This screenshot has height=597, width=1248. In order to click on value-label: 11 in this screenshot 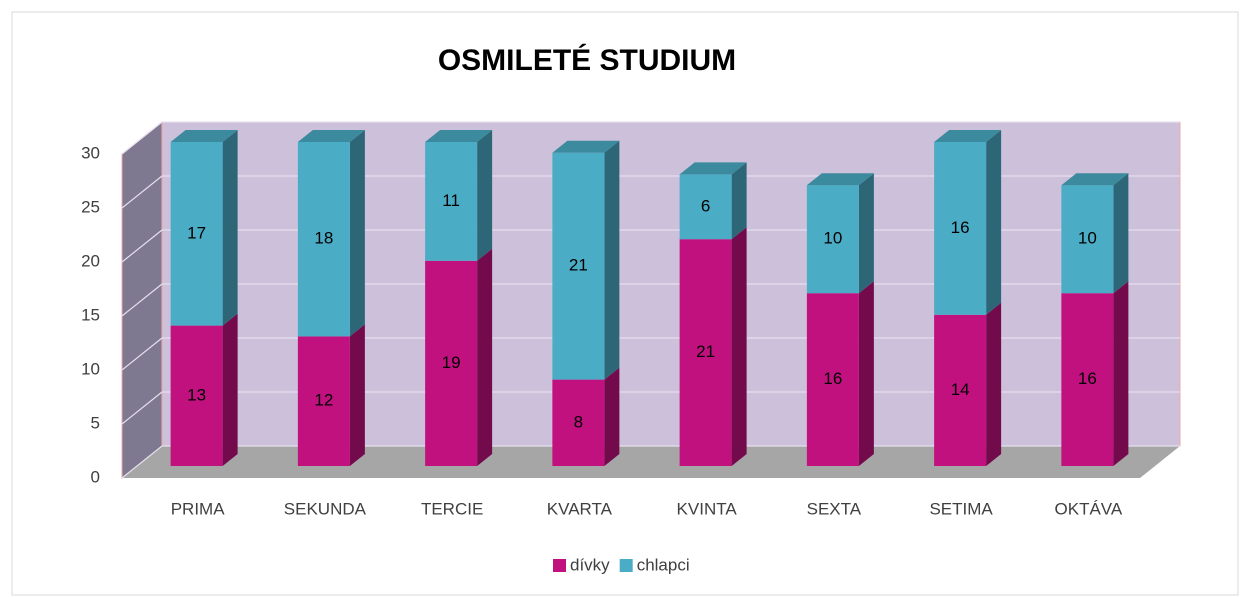, I will do `click(451, 200)`.